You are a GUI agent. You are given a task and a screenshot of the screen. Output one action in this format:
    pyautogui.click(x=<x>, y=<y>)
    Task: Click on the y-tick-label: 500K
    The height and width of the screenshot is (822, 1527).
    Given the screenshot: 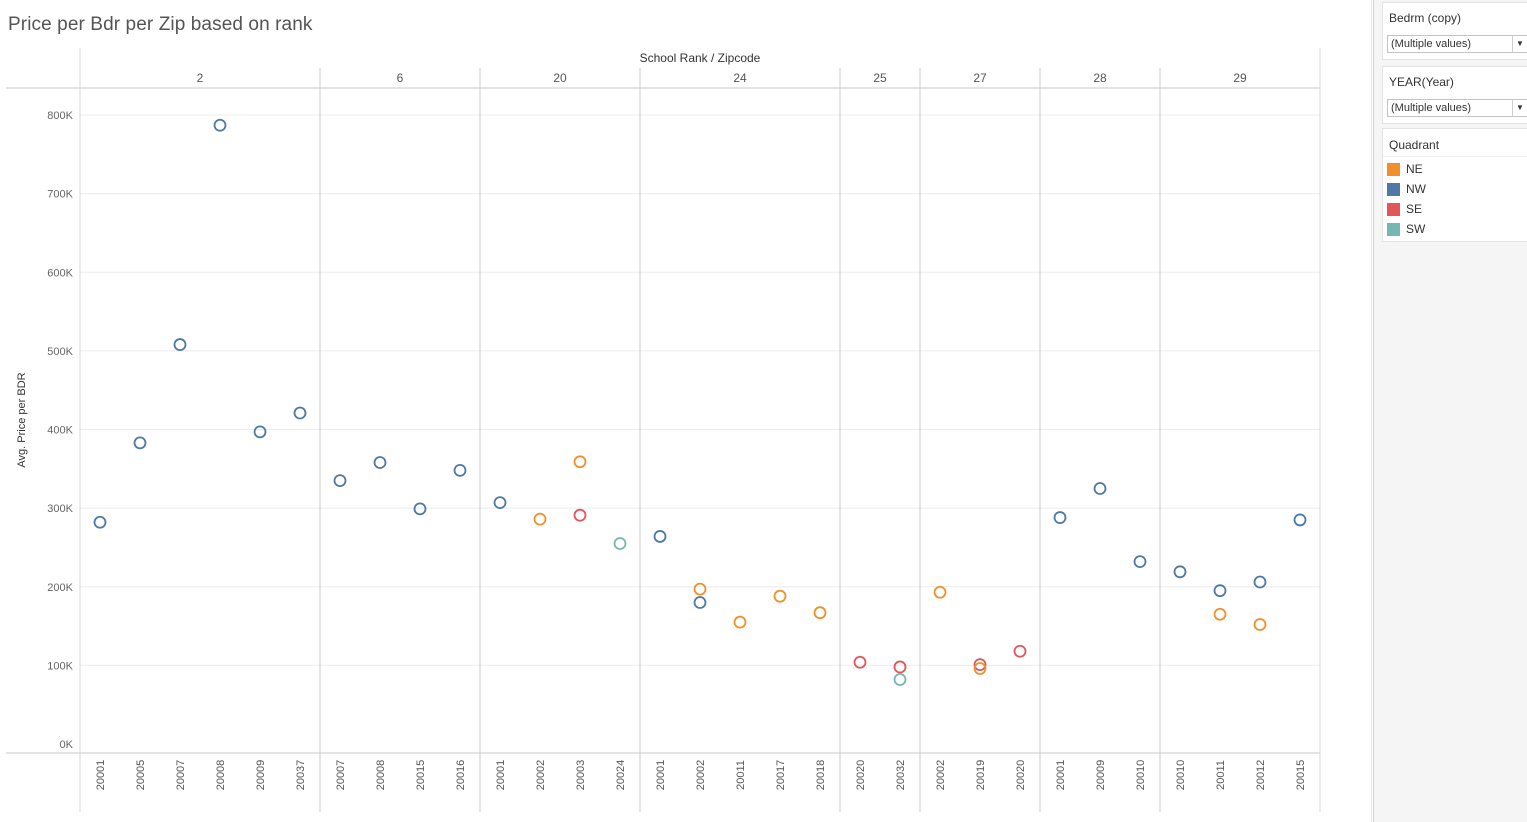 What is the action you would take?
    pyautogui.click(x=60, y=352)
    